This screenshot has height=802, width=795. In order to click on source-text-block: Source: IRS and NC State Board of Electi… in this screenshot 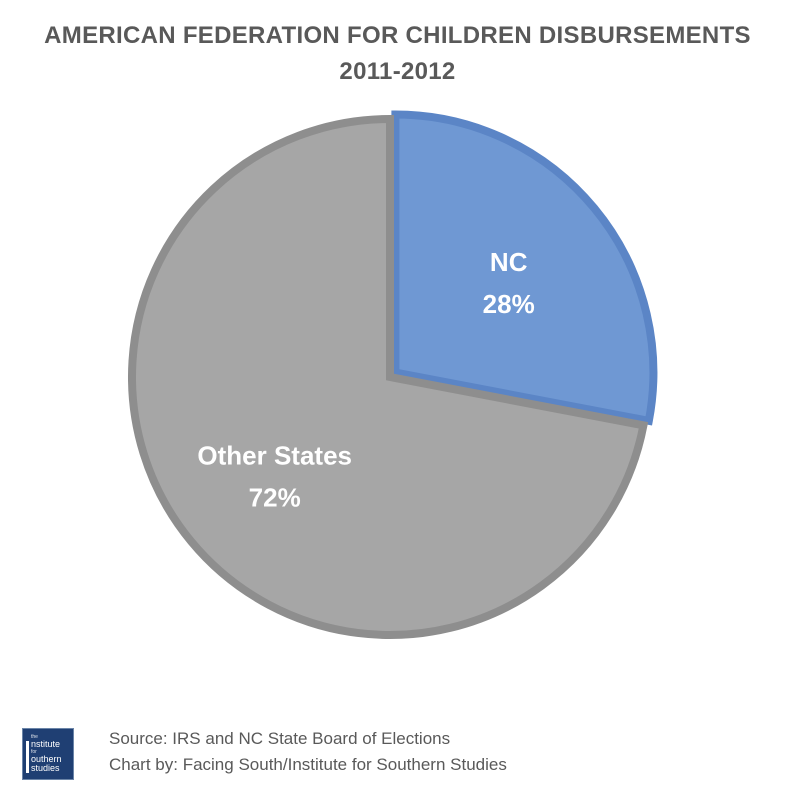, I will do `click(308, 752)`.